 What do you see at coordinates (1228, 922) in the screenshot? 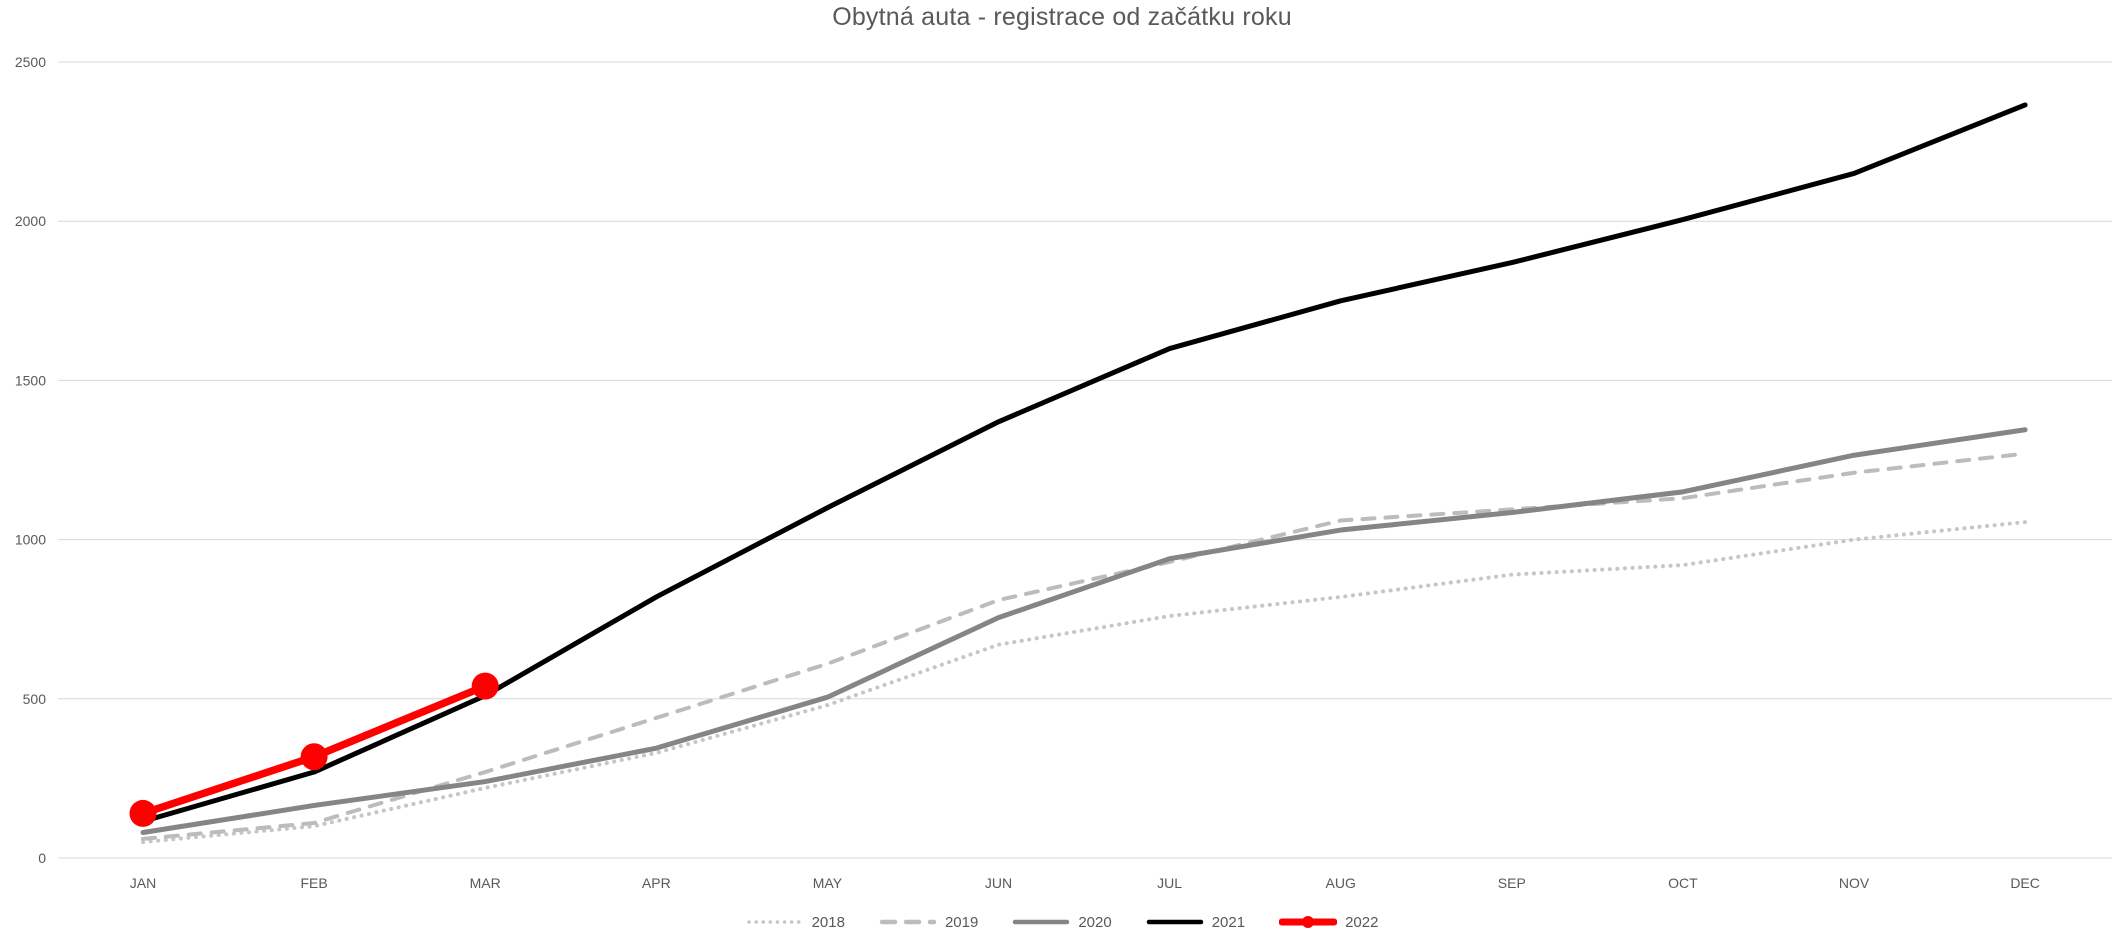
I see `legend-label-2021: 2021` at bounding box center [1228, 922].